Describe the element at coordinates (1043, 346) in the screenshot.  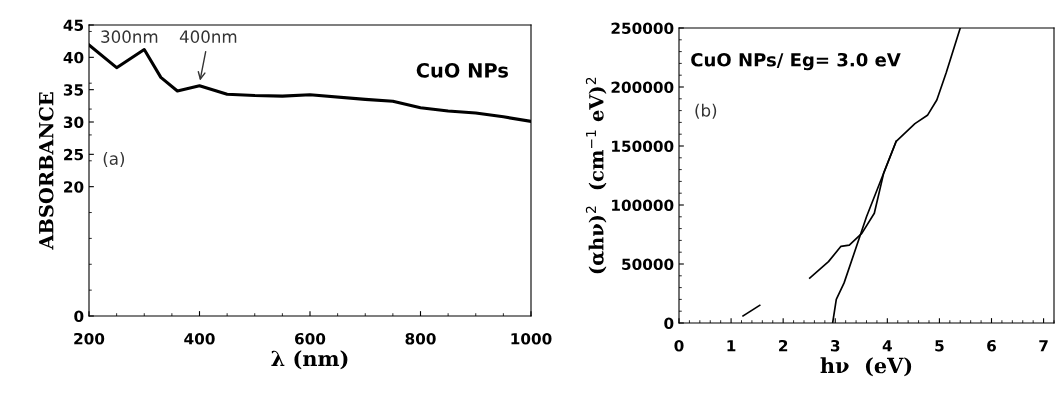
I see `x-tick-label: 7` at that location.